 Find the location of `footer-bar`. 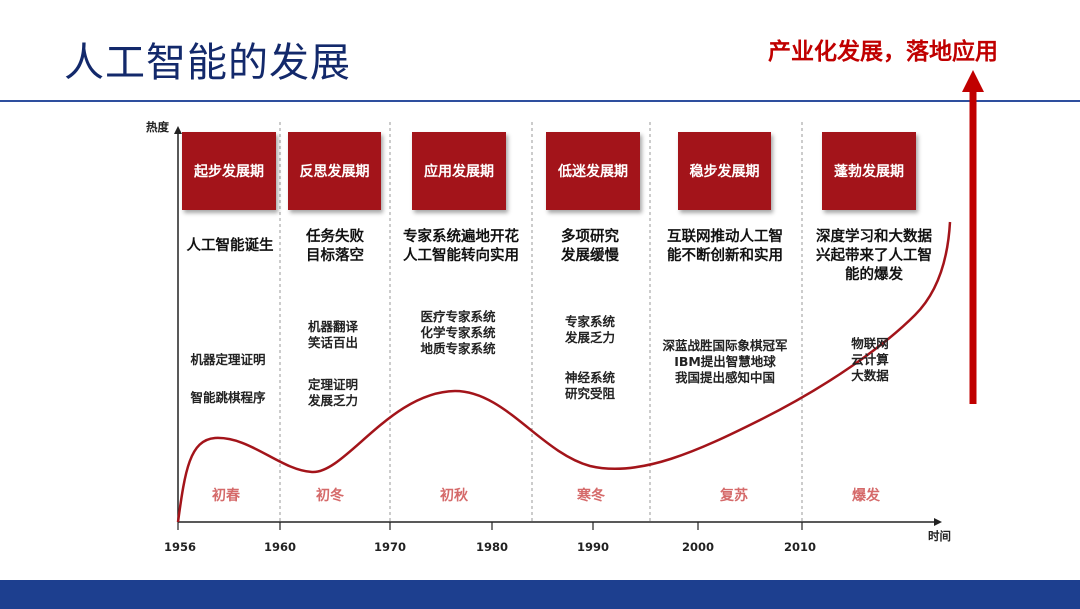

footer-bar is located at coordinates (540, 594).